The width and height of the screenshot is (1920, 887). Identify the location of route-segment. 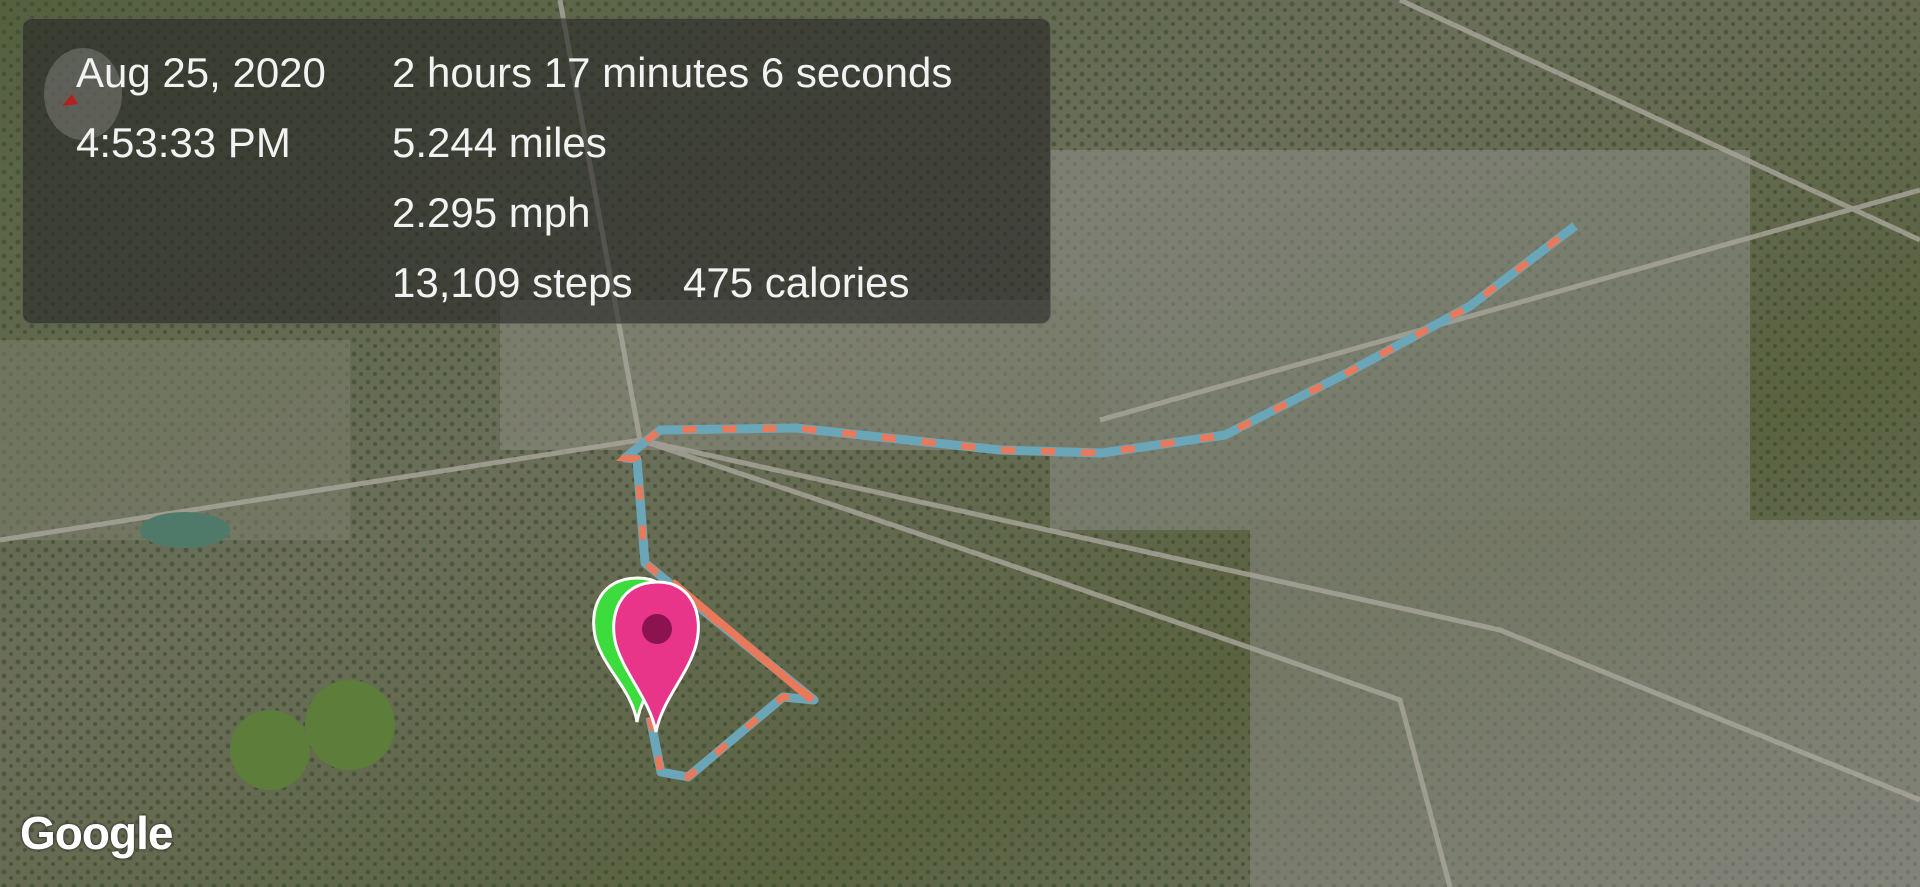
(742, 641).